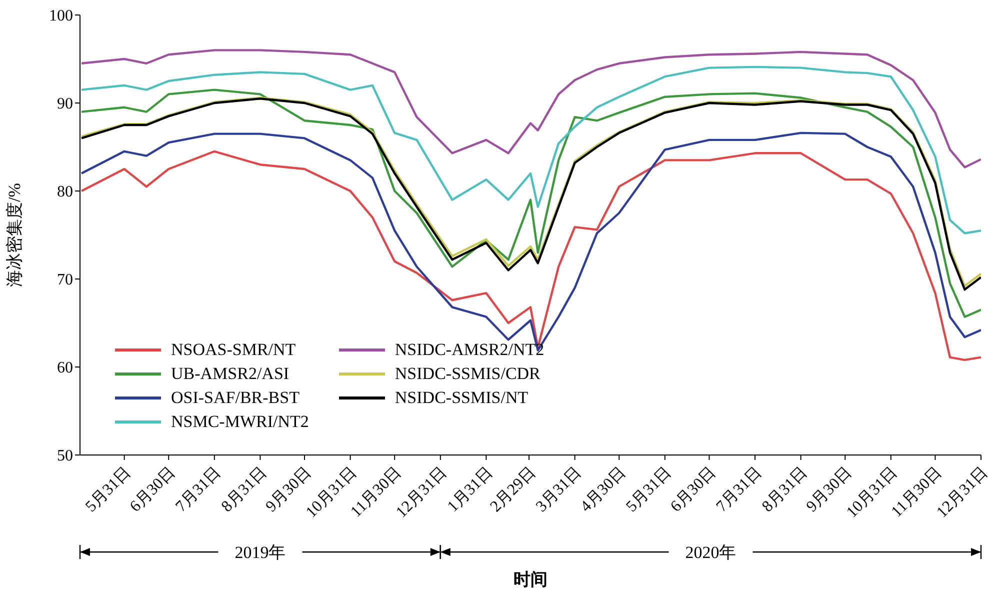 This screenshot has width=994, height=597. What do you see at coordinates (233, 350) in the screenshot?
I see `legend-label: NSOAS-SMR/NT` at bounding box center [233, 350].